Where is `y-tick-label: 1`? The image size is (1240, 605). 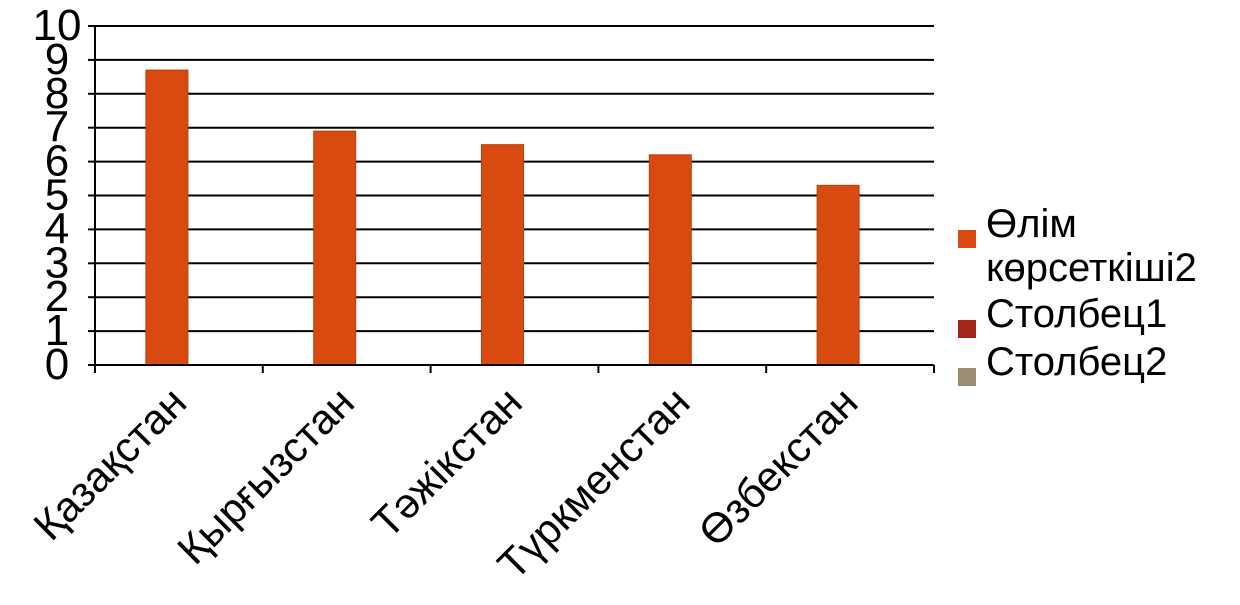
y-tick-label: 1 is located at coordinates (57, 330).